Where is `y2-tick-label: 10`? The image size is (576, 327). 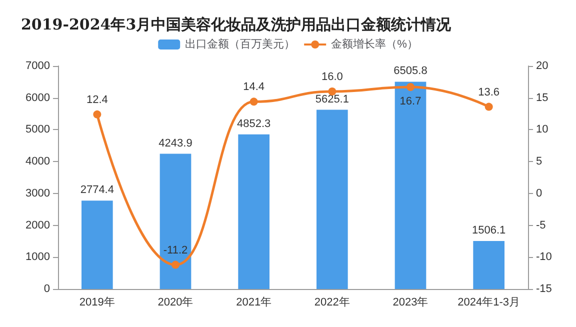 y2-tick-label: 10 is located at coordinates (542, 130).